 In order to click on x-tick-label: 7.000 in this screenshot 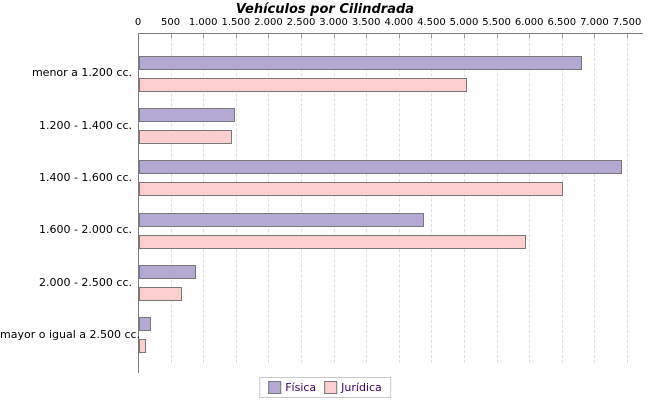, I will do `click(594, 22)`.